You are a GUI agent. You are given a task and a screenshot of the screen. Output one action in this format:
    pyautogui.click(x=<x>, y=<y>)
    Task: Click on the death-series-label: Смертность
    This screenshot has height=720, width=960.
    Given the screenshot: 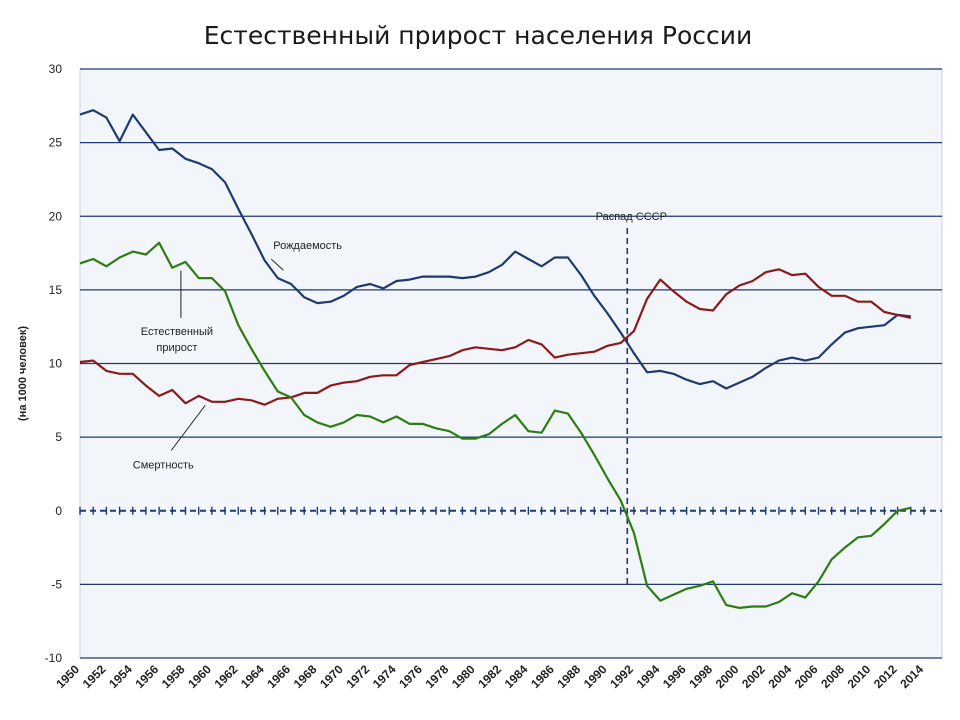 What is the action you would take?
    pyautogui.click(x=163, y=465)
    